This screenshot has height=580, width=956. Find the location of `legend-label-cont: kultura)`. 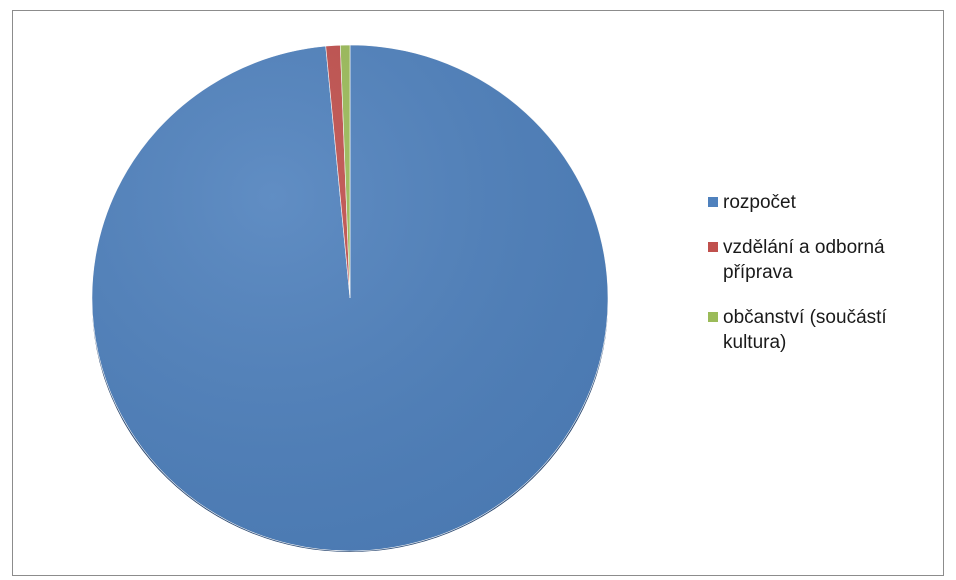

legend-label-cont: kultura) is located at coordinates (755, 342).